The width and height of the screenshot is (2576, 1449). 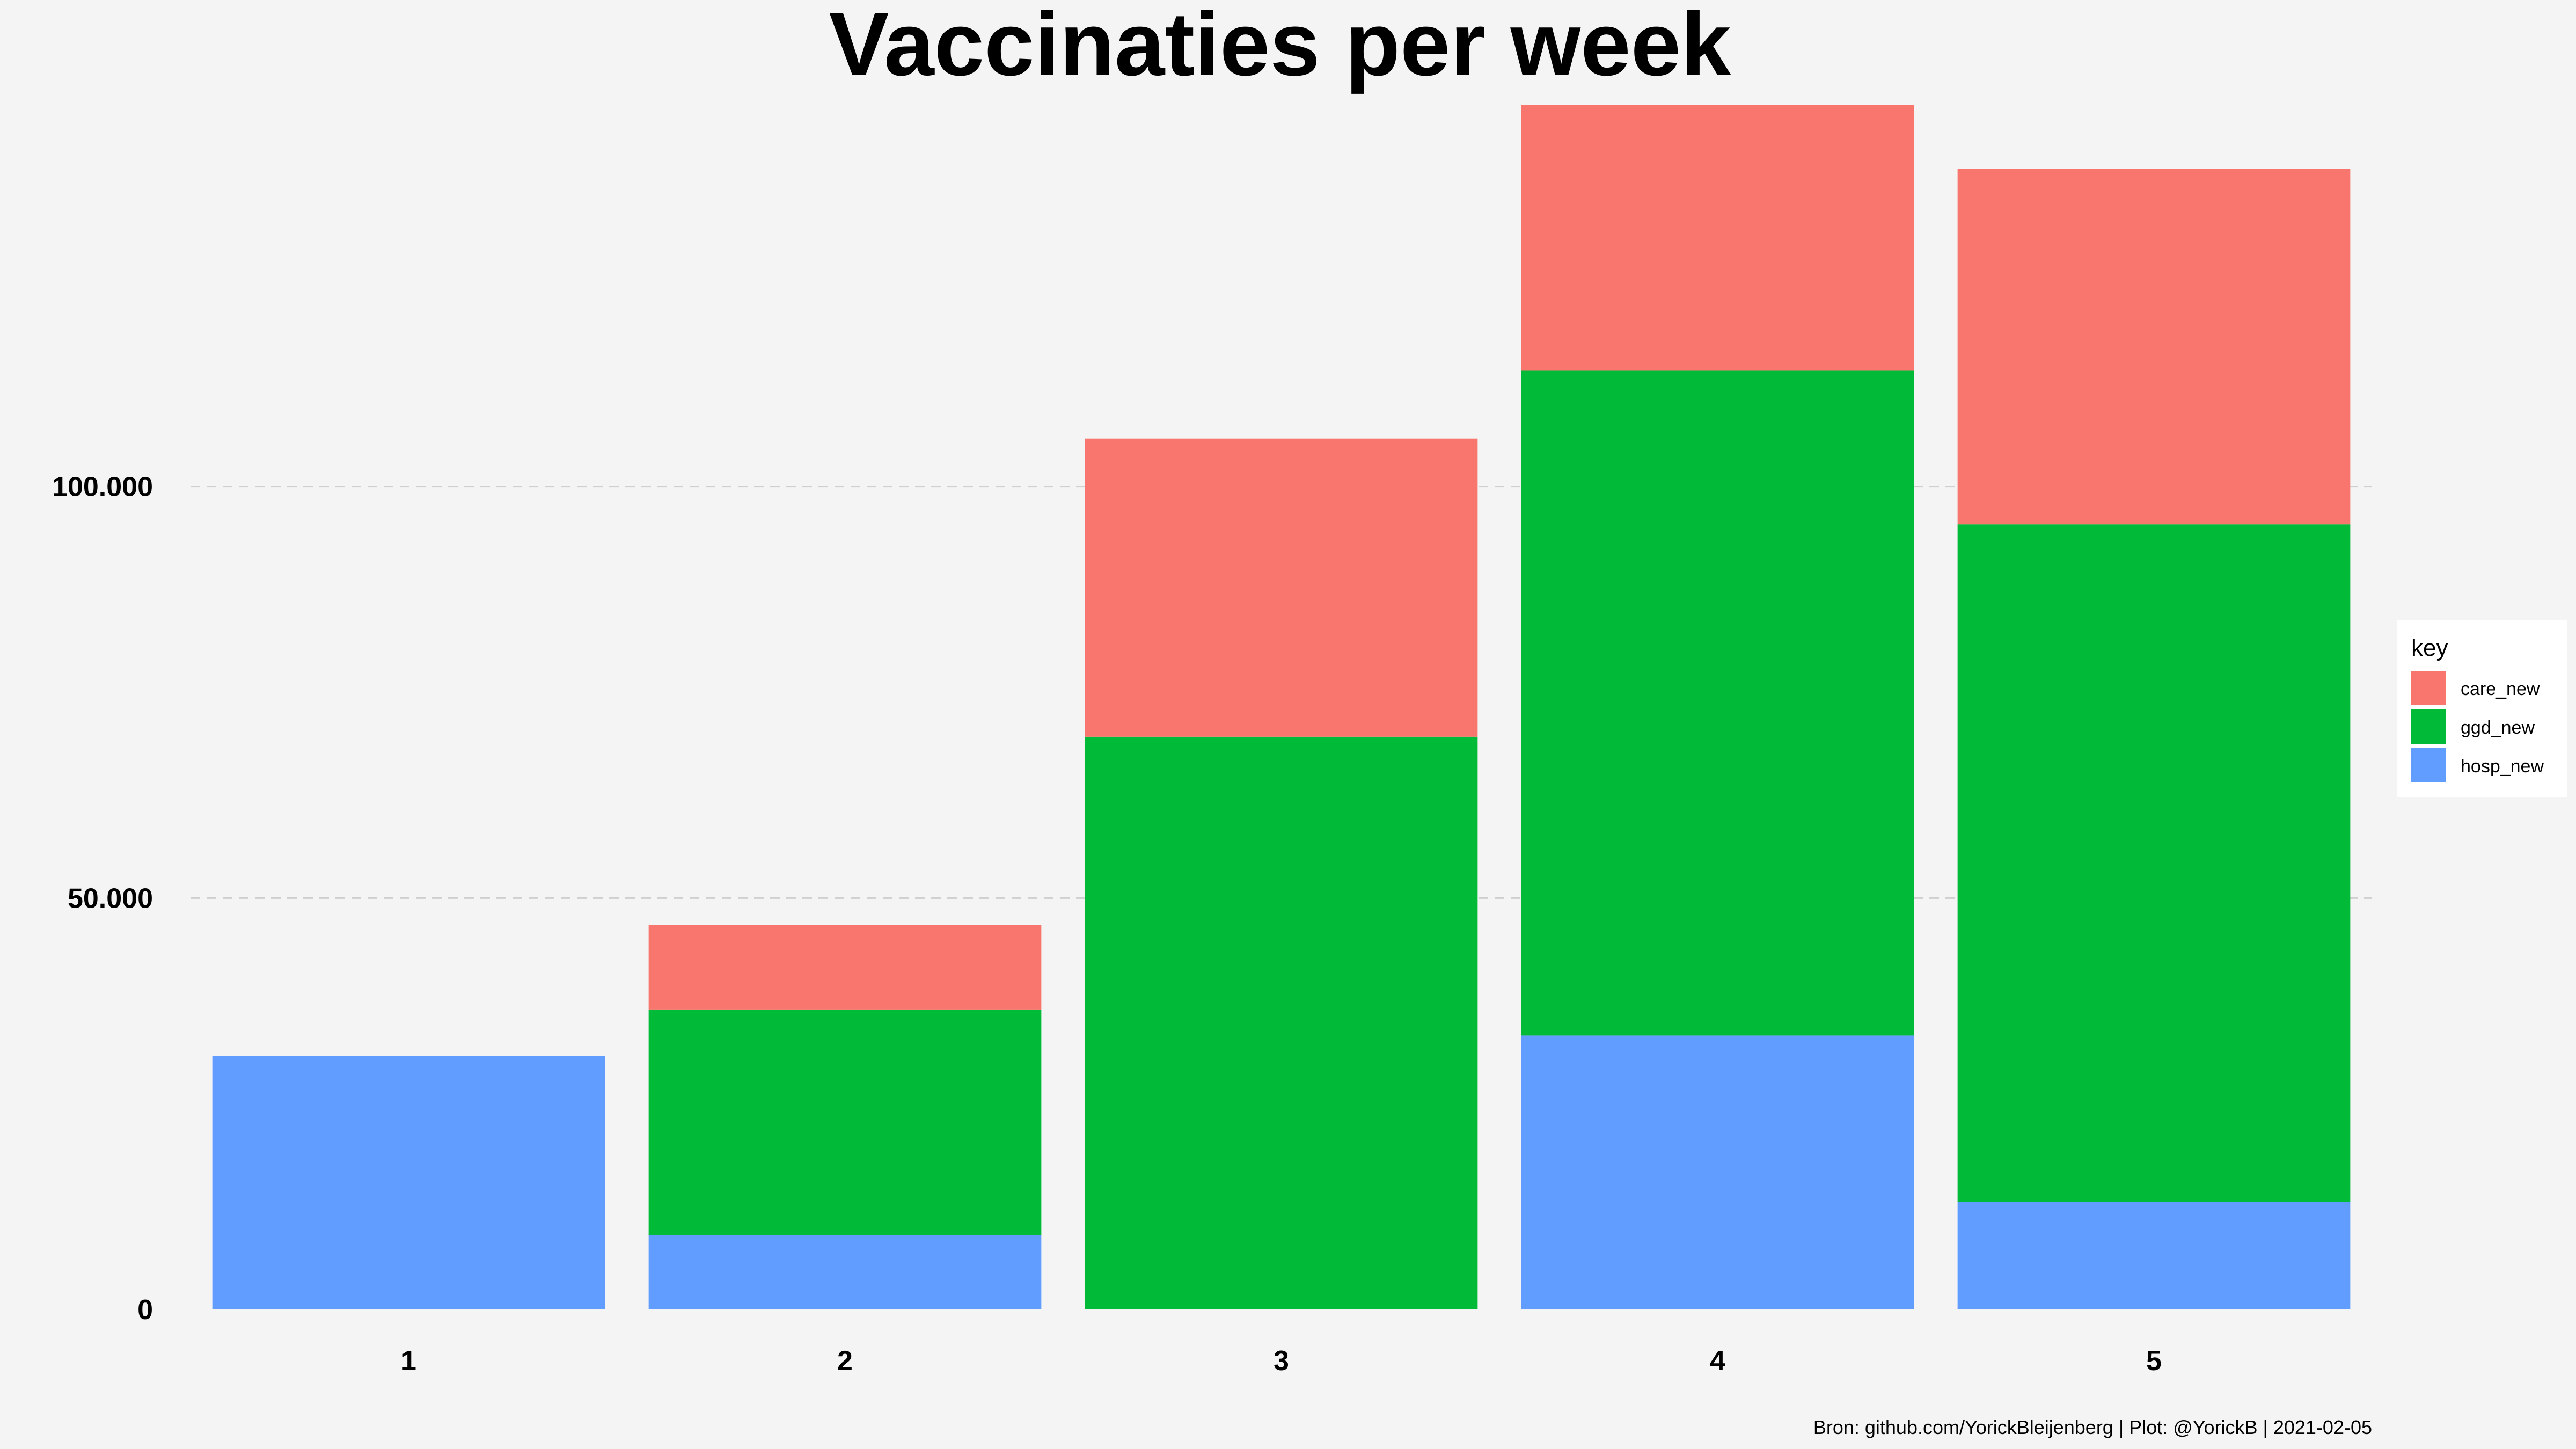 I want to click on x-tick-label-3: 3, so click(x=1281, y=1361).